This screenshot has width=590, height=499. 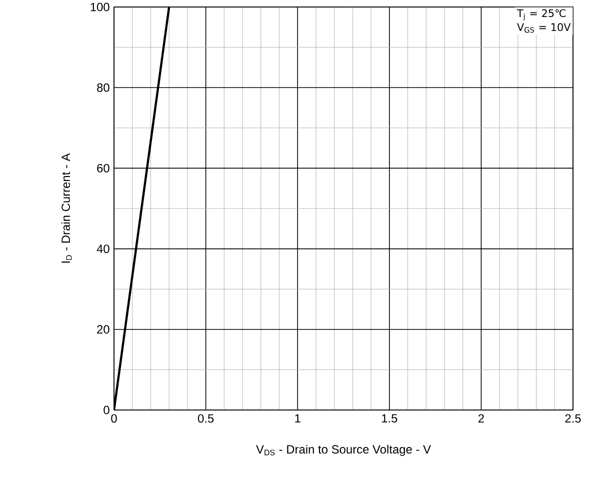 I want to click on y-axis-title: I$_{D}$ - Drain Current - A, so click(x=66, y=208).